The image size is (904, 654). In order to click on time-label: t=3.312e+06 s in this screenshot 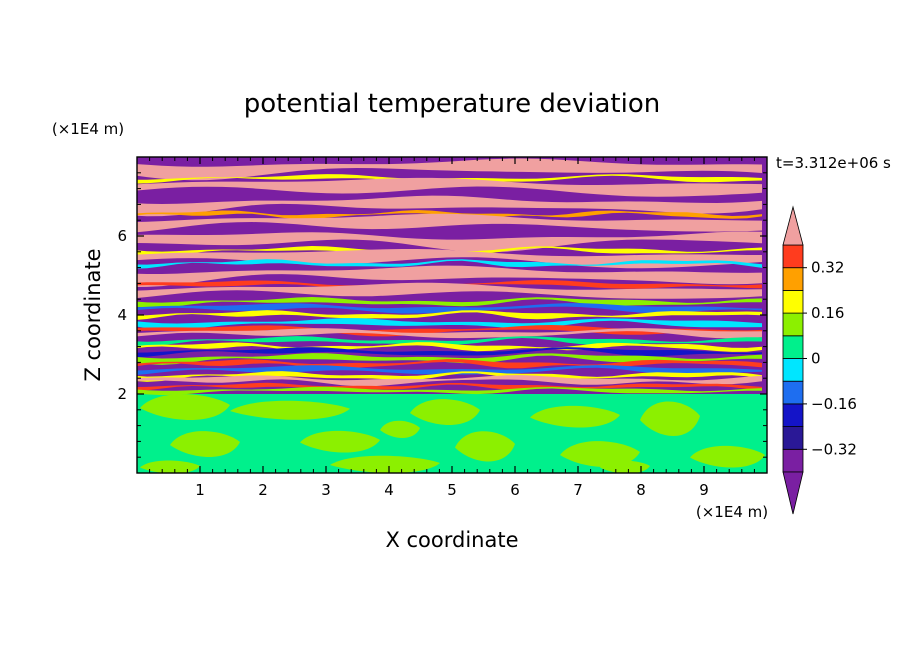, I will do `click(833, 163)`.